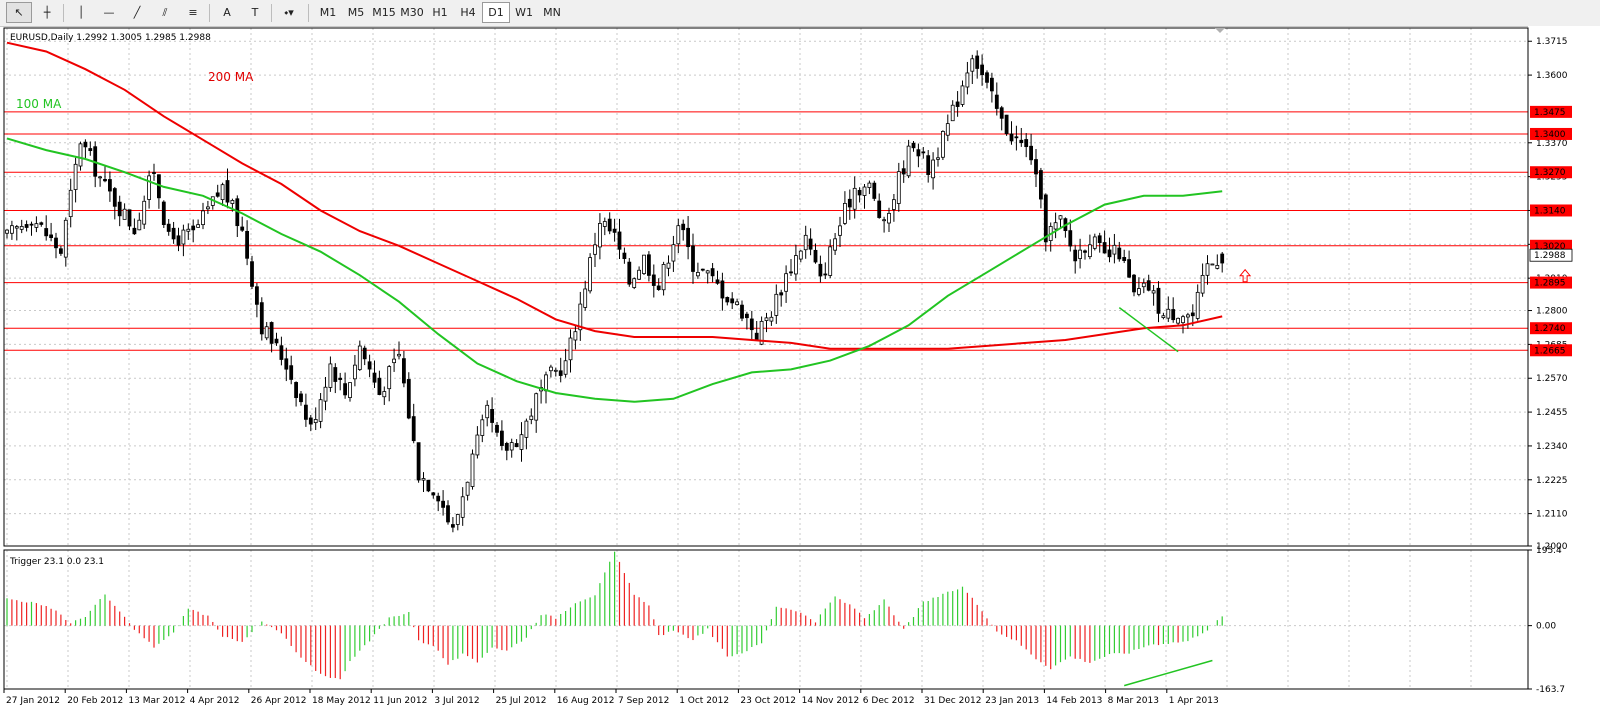 This screenshot has width=1600, height=727. Describe the element at coordinates (110, 38) in the screenshot. I see `symbol-info: EURUSD,Daily 1.2992 1.3005 1.2985 1.2988` at that location.